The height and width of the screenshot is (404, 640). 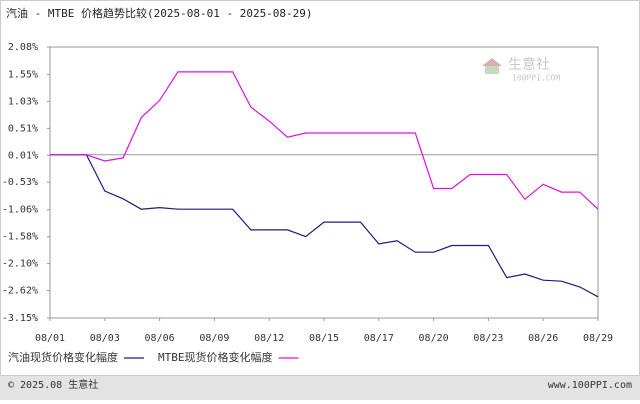 What do you see at coordinates (105, 338) in the screenshot?
I see `x-tick-label: 08/03` at bounding box center [105, 338].